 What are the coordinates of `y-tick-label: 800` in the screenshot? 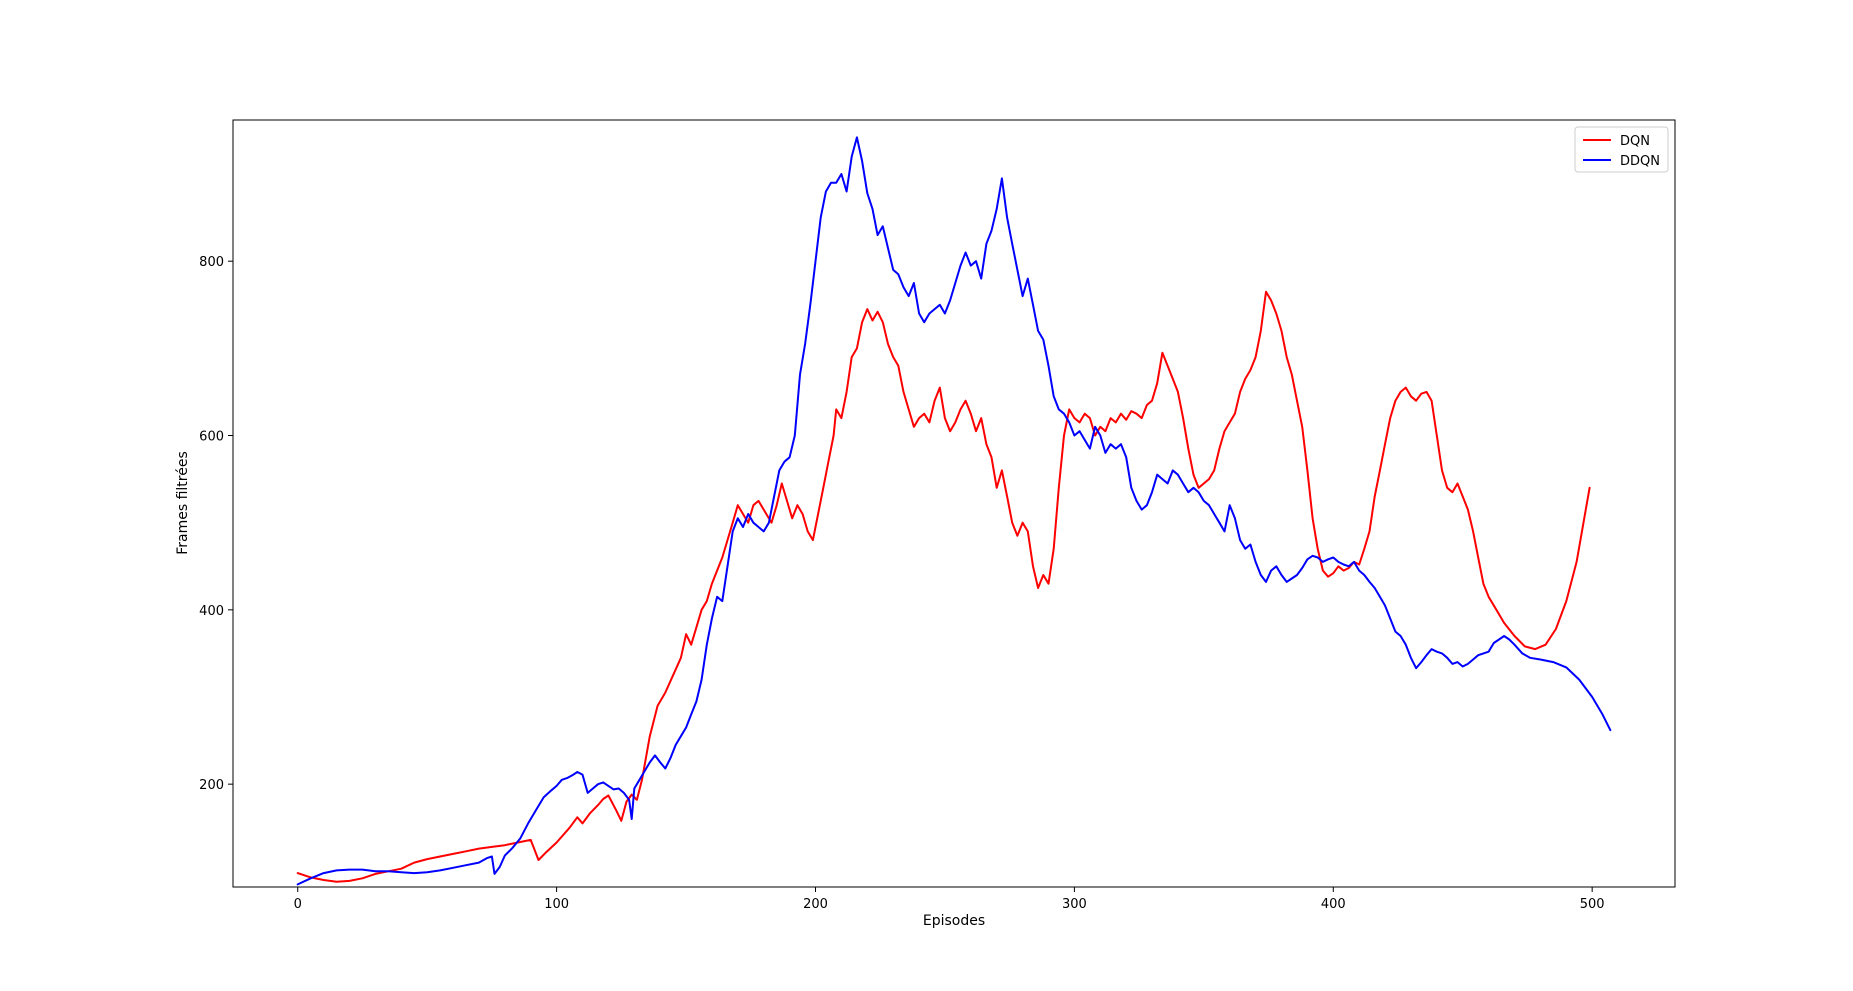 It's located at (211, 262).